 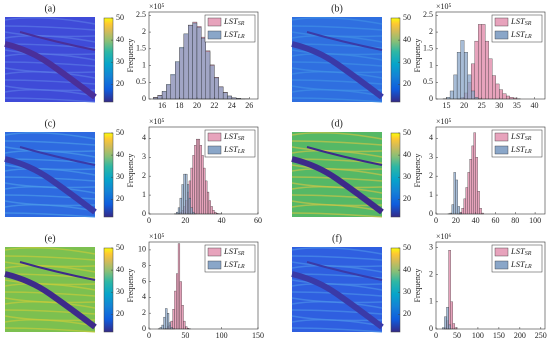 I want to click on y-tick-label: 0.5, so click(x=428, y=81).